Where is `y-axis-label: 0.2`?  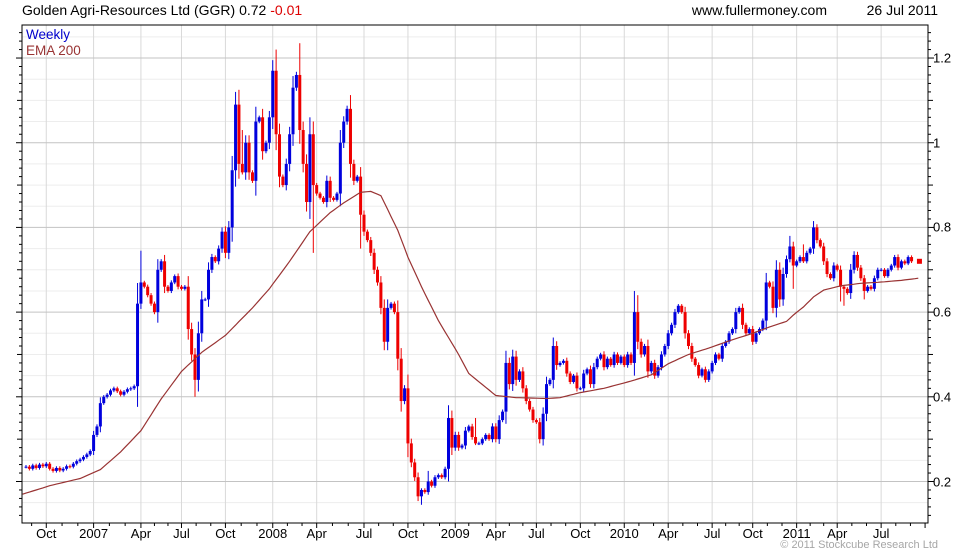
y-axis-label: 0.2 is located at coordinates (942, 481).